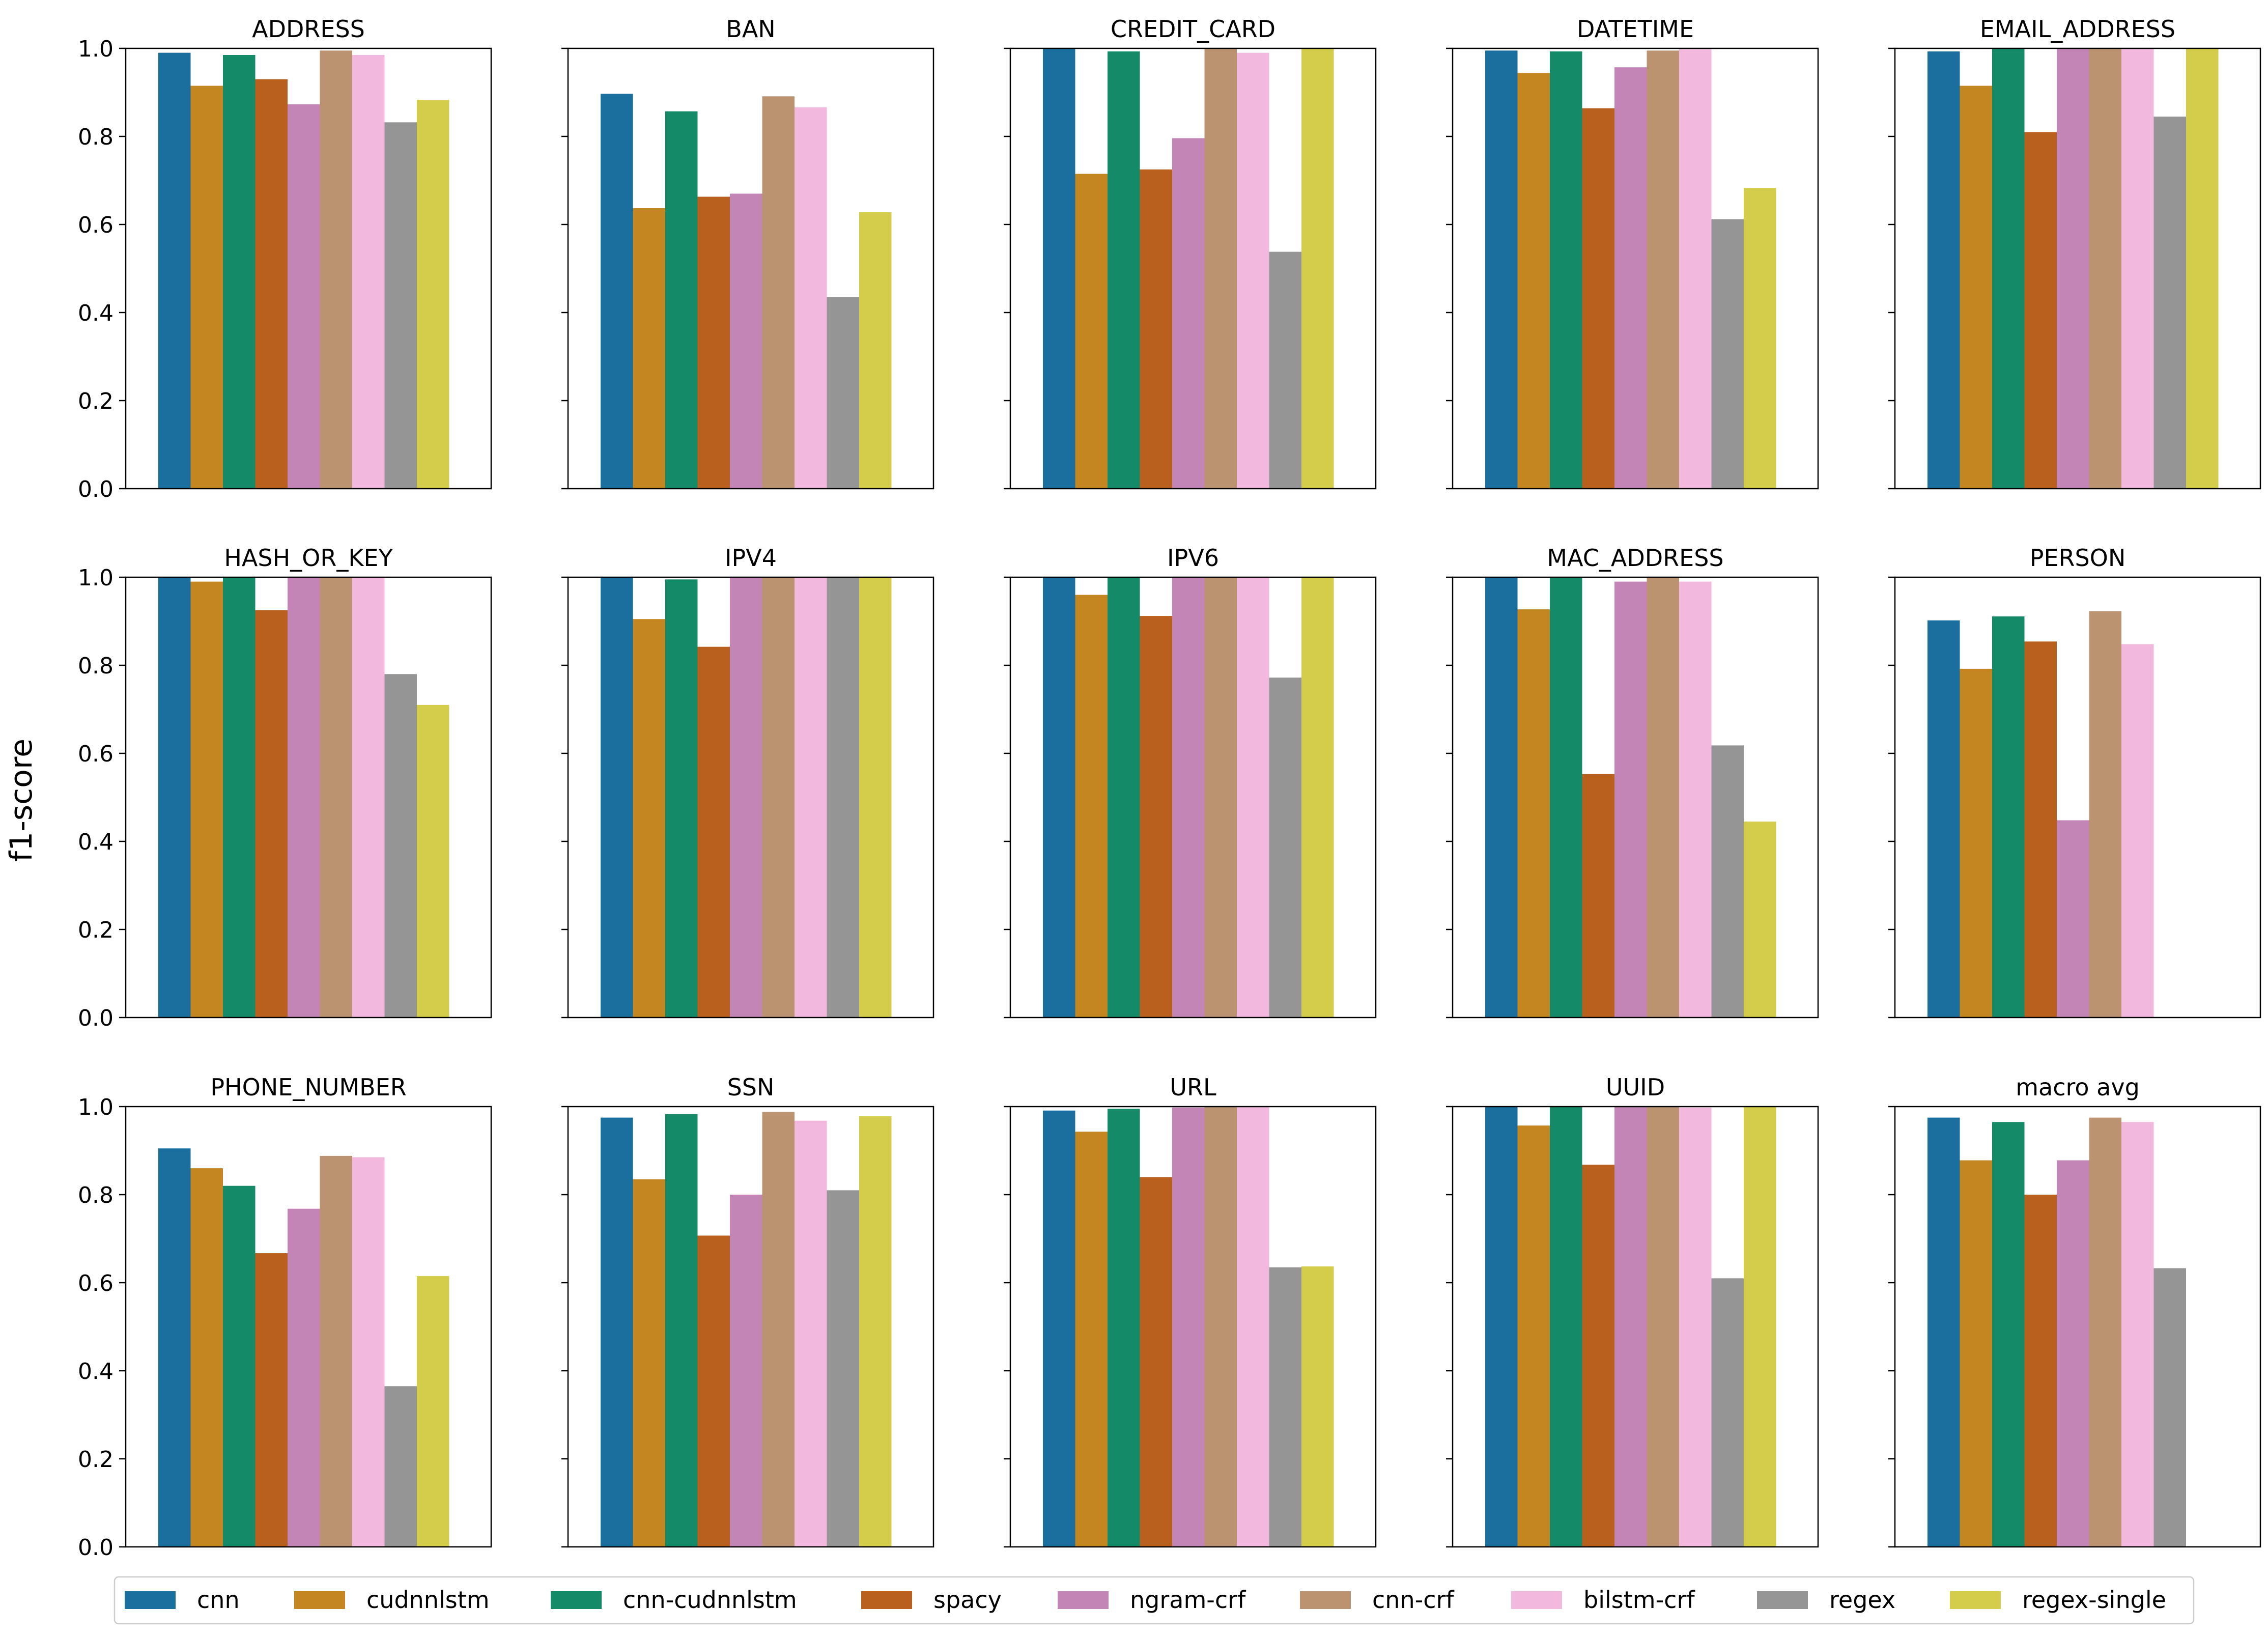  Describe the element at coordinates (1325, 1600) in the screenshot. I see `legend-swatch-cnn-crf` at that location.